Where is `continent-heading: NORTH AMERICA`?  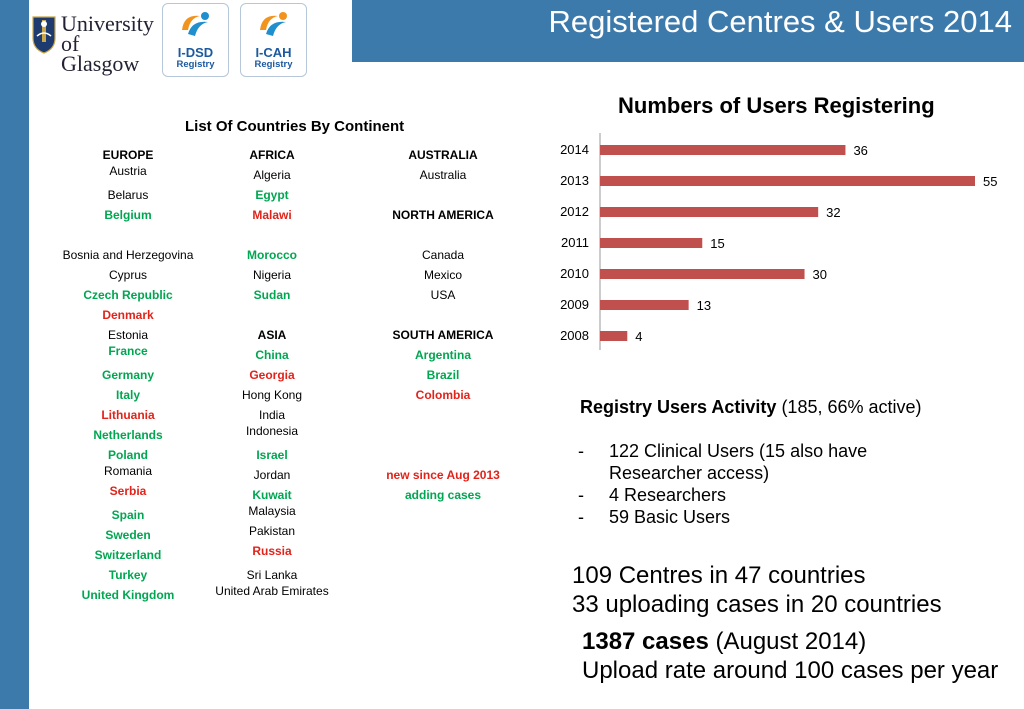 continent-heading: NORTH AMERICA is located at coordinates (443, 215).